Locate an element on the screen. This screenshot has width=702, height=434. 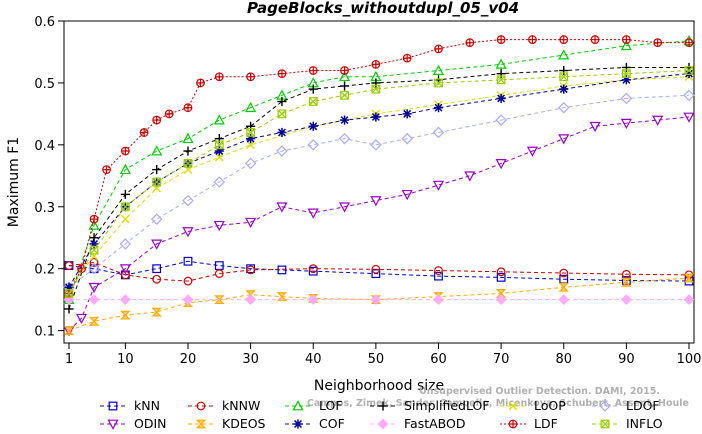
legend-marker-ldof is located at coordinates (605, 406).